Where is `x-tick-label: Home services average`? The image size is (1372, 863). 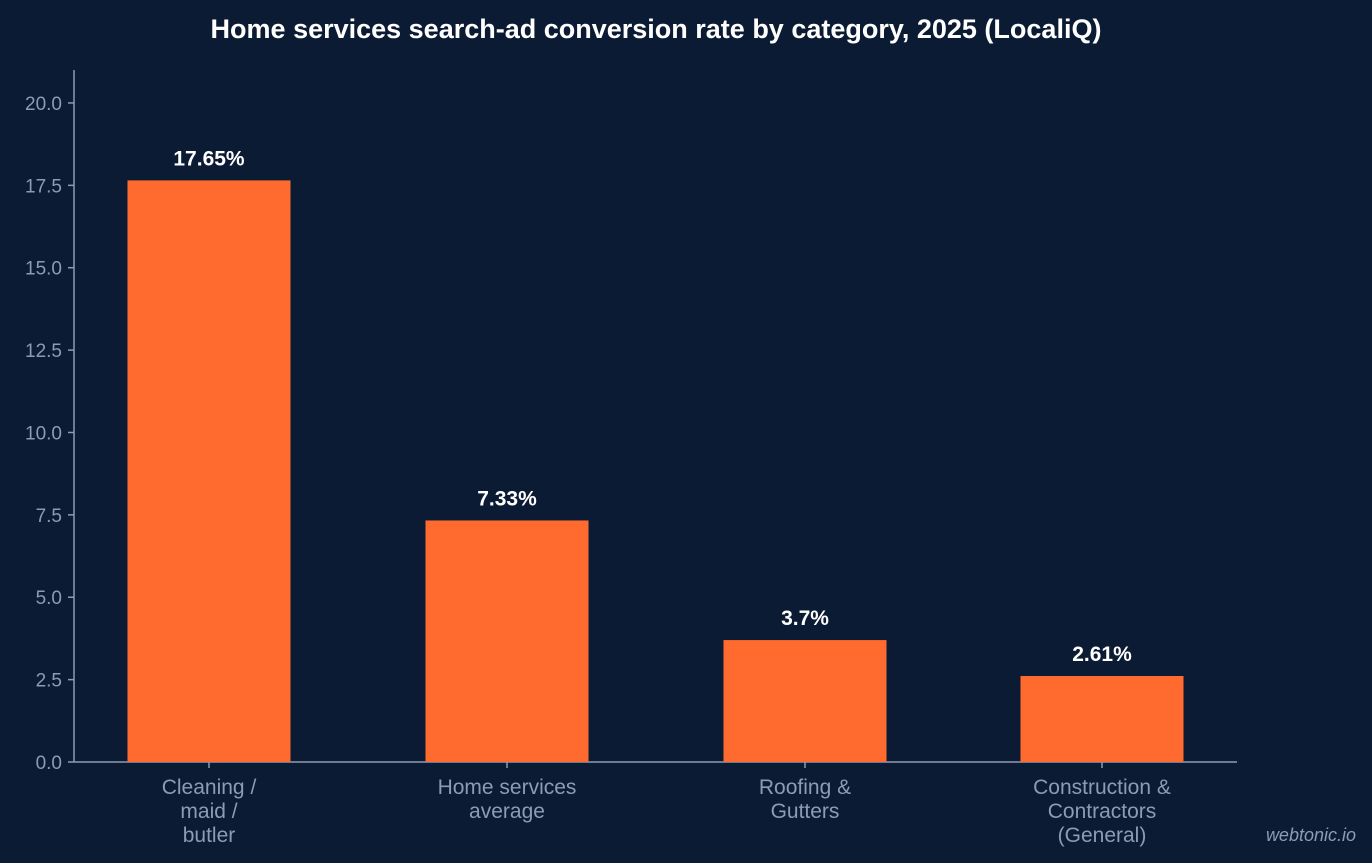
x-tick-label: Home services average is located at coordinates (507, 799).